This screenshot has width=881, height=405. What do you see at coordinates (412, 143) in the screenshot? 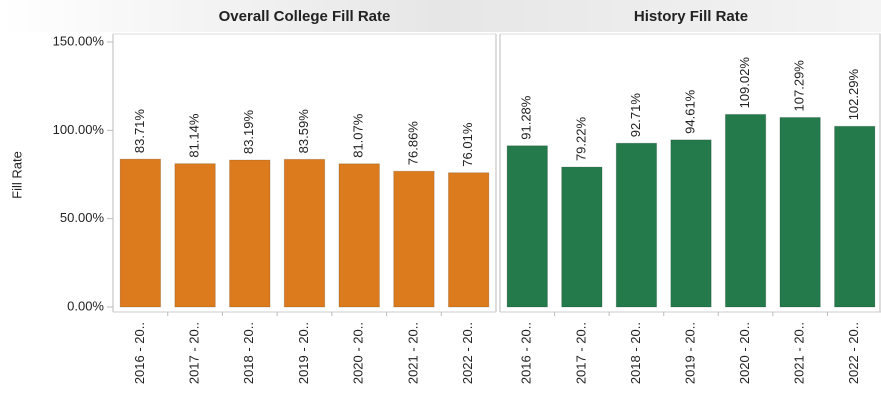
I see `value-label: 76.86%` at bounding box center [412, 143].